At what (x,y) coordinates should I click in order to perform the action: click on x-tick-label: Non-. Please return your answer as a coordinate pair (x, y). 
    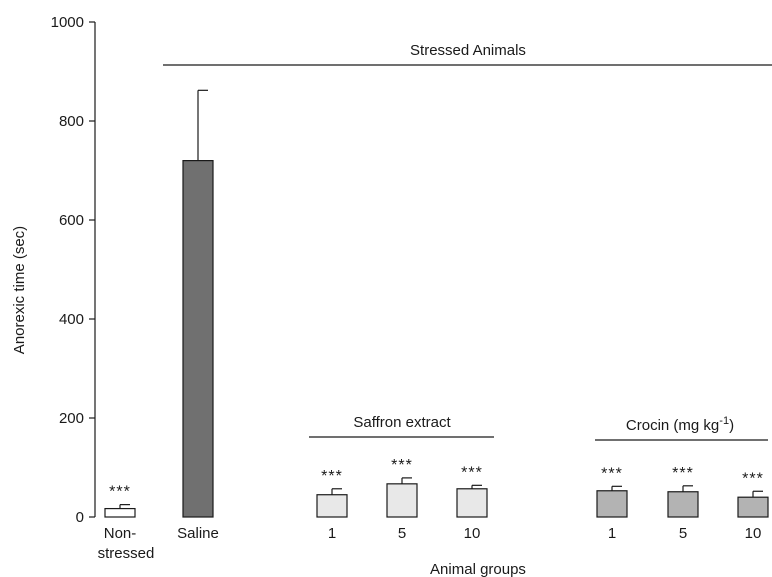
    Looking at the image, I should click on (120, 533).